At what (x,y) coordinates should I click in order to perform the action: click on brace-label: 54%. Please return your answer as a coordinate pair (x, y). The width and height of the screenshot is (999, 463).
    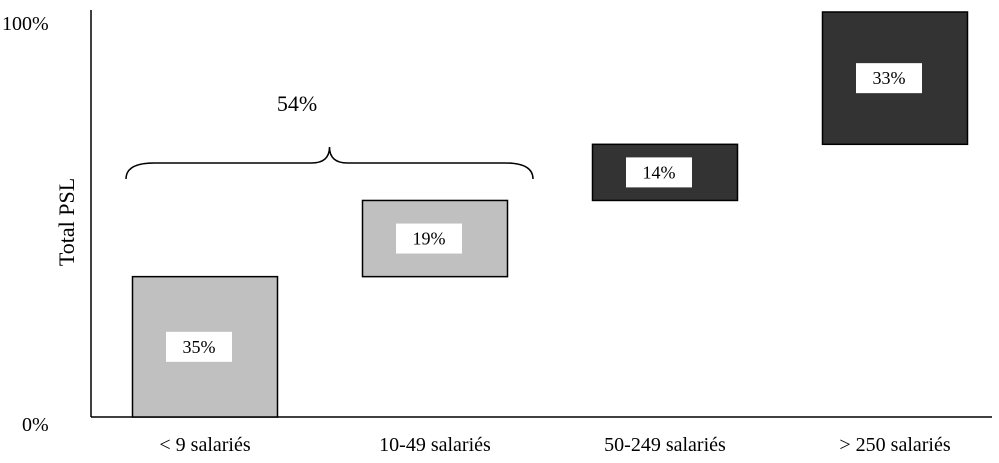
    Looking at the image, I should click on (297, 103).